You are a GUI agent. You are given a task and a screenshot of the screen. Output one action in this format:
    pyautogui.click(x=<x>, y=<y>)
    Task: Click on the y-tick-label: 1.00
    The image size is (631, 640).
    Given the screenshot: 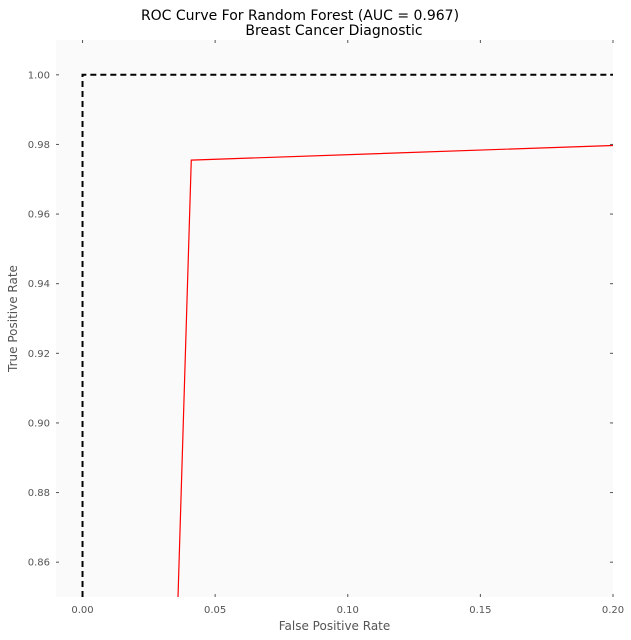 What is the action you would take?
    pyautogui.click(x=39, y=75)
    